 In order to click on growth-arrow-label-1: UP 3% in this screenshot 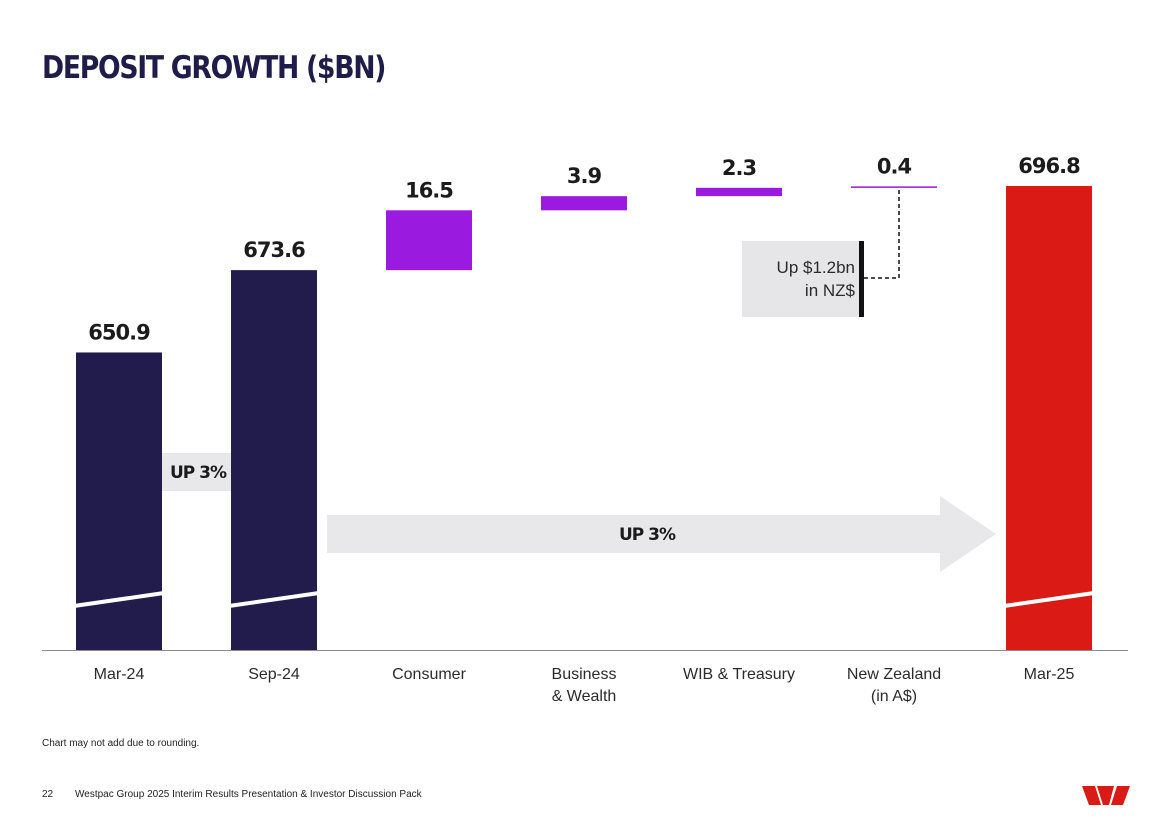, I will do `click(198, 473)`.